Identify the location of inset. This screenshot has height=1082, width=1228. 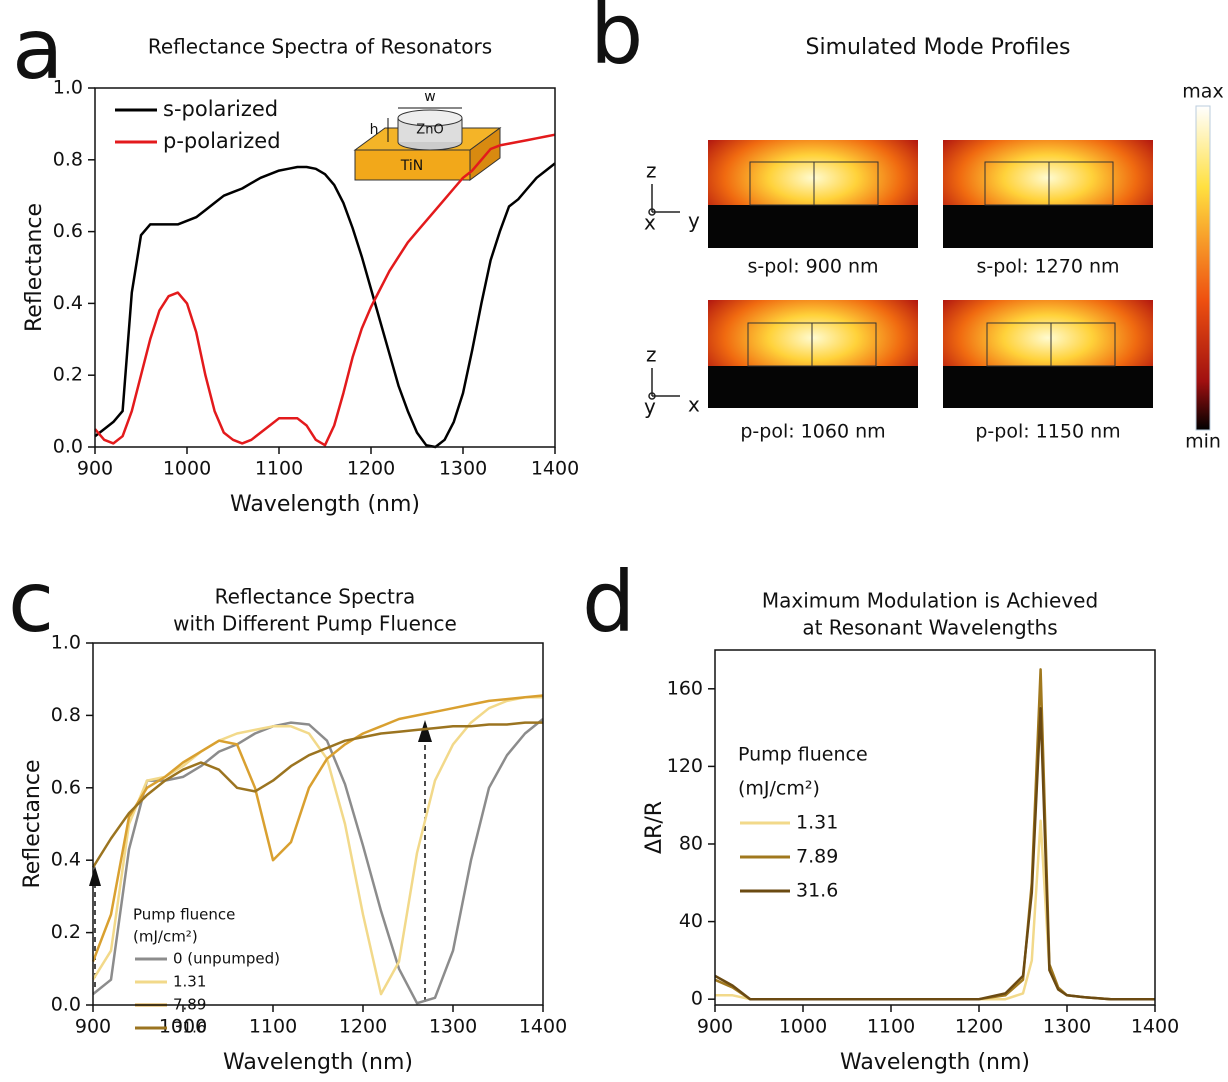
(427, 144).